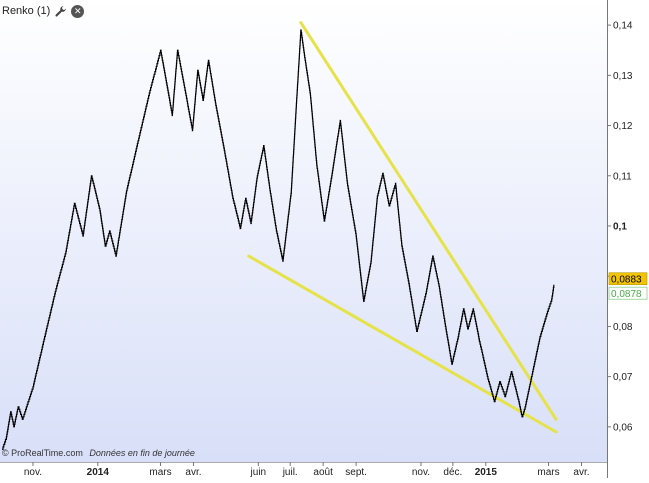  What do you see at coordinates (42, 453) in the screenshot?
I see `source-credit: © ProRealTime.com` at bounding box center [42, 453].